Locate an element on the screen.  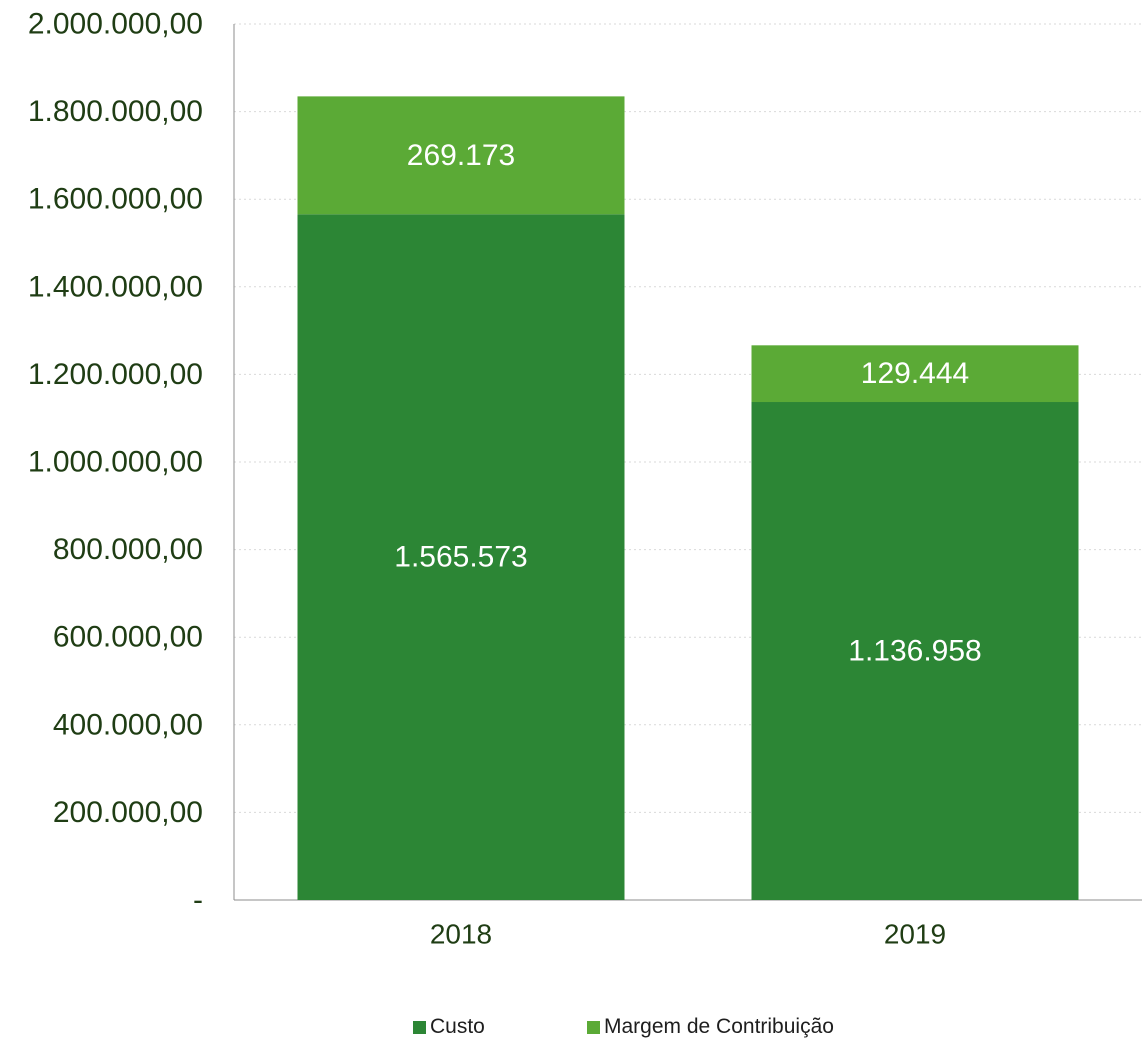
x-axis-tick-labels: 2018 2019 is located at coordinates (688, 934).